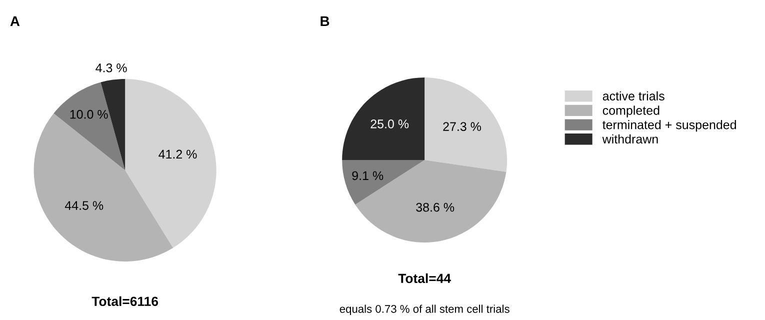  I want to click on data-label: 9.1 %, so click(368, 175).